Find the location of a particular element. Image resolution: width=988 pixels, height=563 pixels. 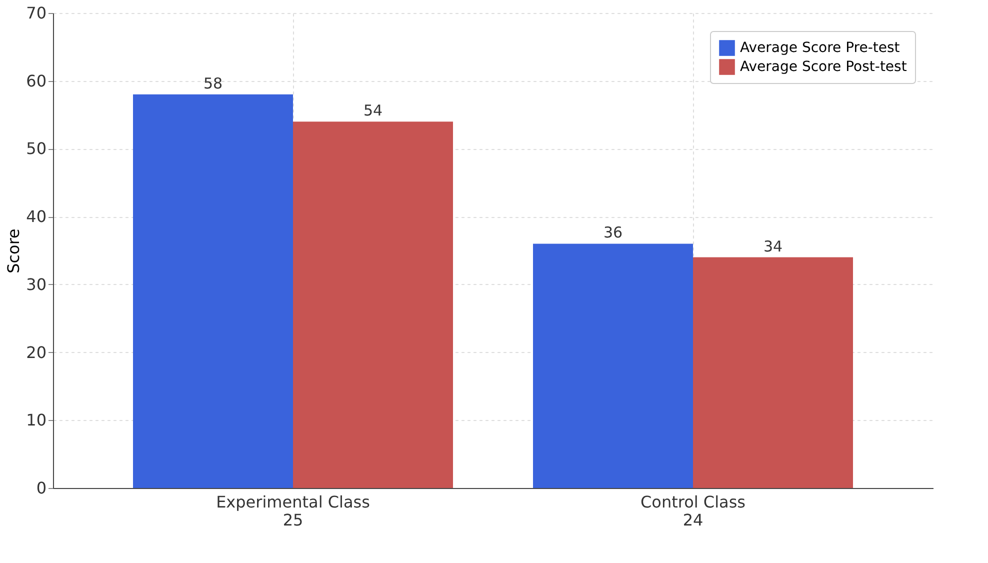

y-tick-label: 30 is located at coordinates (36, 284).